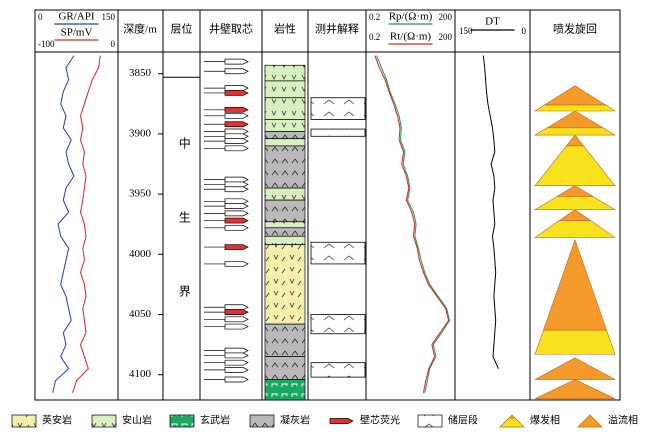 This screenshot has height=444, width=648. What do you see at coordinates (285, 29) in the screenshot?
I see `column-header: 岩性` at bounding box center [285, 29].